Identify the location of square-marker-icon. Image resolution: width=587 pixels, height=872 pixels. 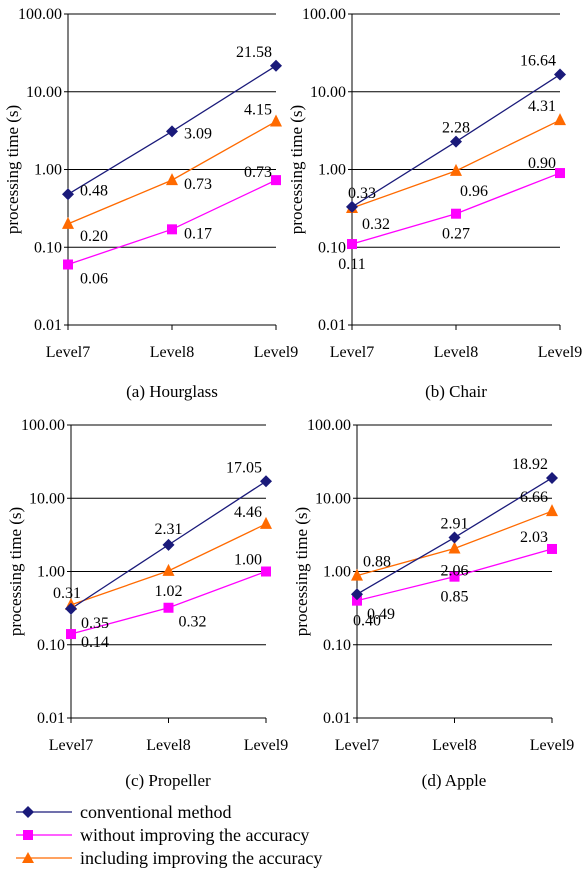
(44, 834).